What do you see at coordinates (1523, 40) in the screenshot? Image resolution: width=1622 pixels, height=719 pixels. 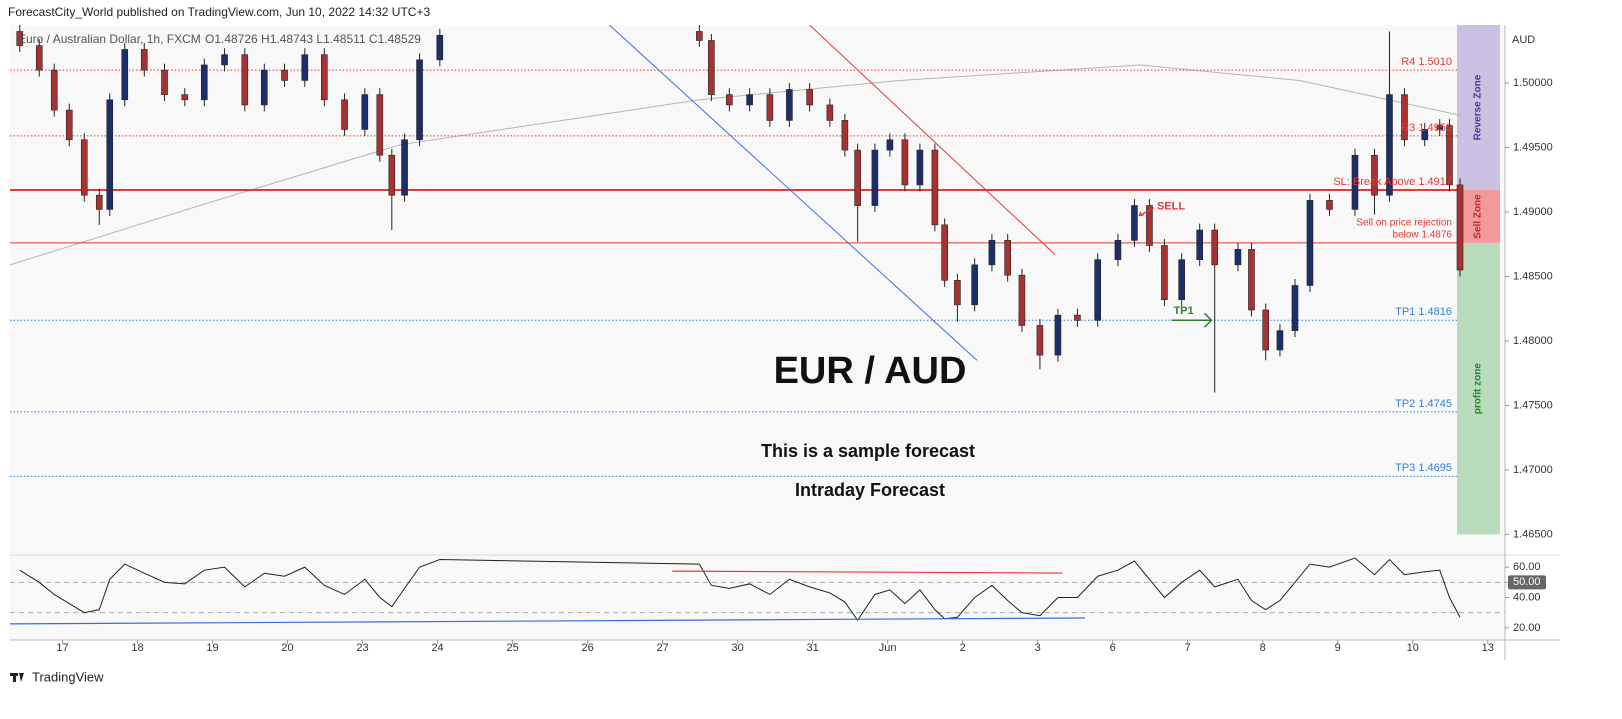 I see `currency: AUD` at bounding box center [1523, 40].